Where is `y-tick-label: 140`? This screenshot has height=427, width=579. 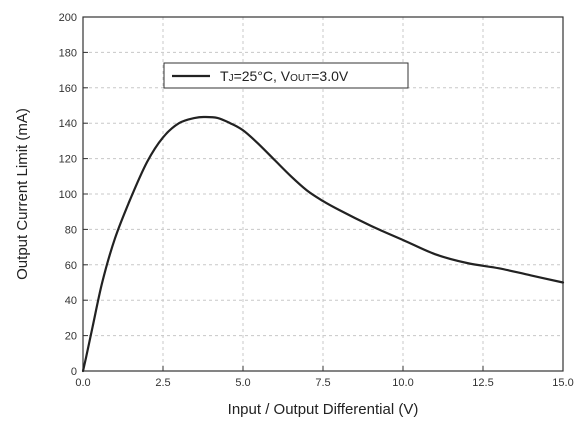 y-tick-label: 140 is located at coordinates (68, 124).